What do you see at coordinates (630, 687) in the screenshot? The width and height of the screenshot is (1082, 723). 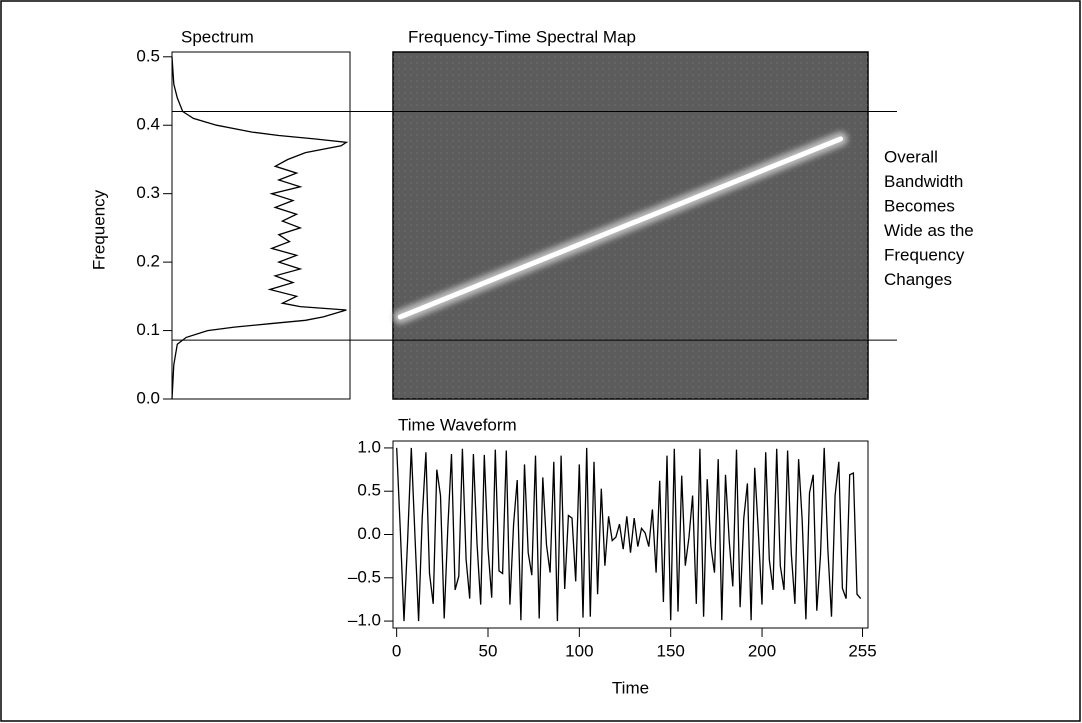 I see `x-axis-label: Time` at bounding box center [630, 687].